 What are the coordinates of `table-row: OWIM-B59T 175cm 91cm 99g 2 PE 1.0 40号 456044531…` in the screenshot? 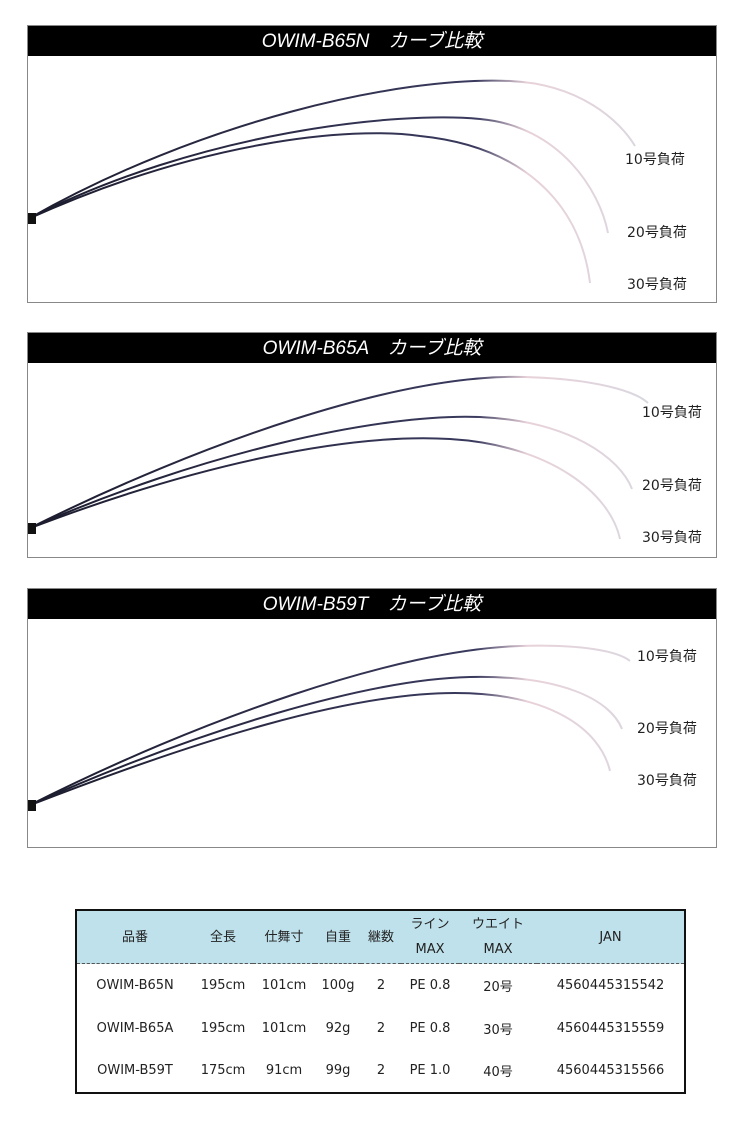 It's located at (380, 1070).